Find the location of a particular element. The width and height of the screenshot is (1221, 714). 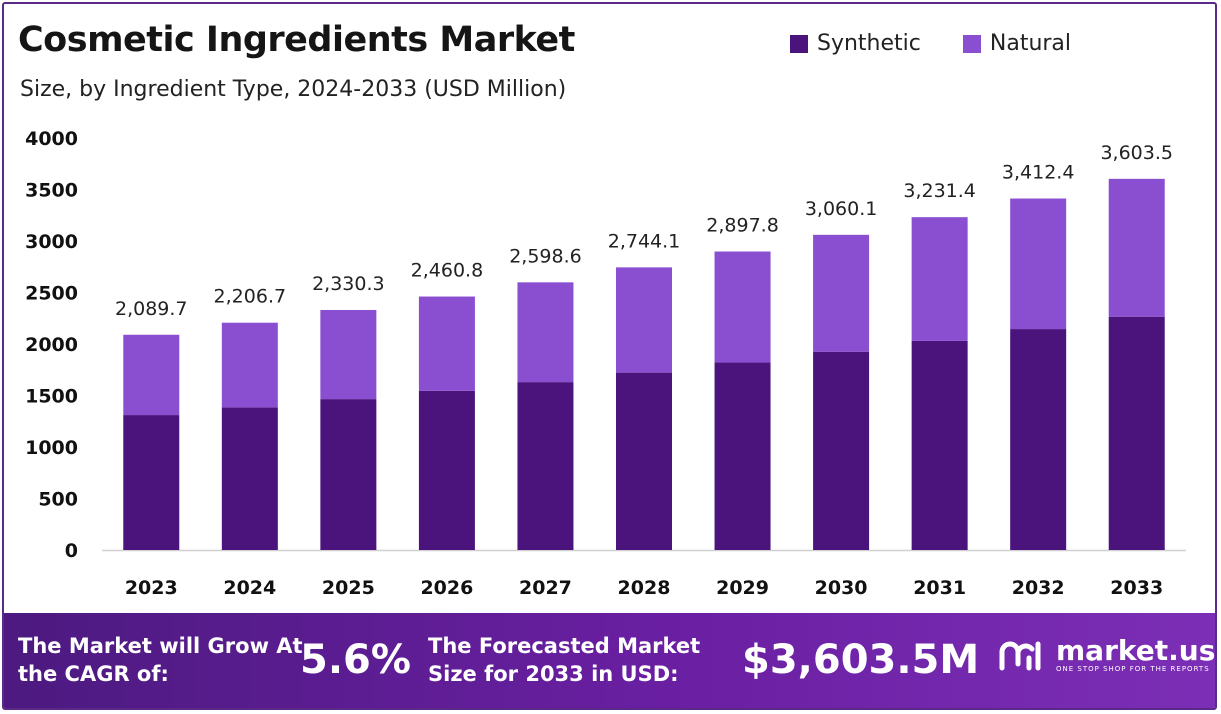

bar-synthetic-2033 is located at coordinates (1136, 433).